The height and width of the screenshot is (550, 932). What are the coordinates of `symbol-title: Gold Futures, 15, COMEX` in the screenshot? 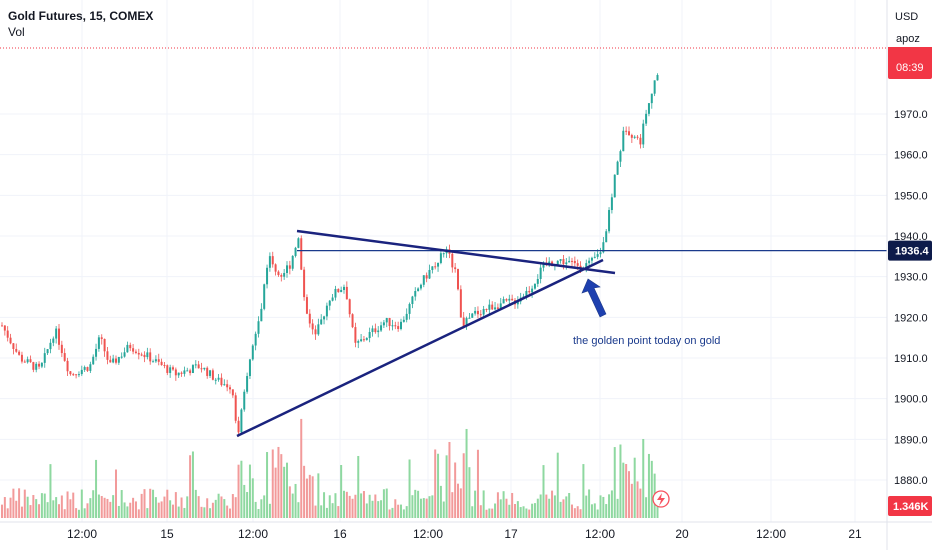 It's located at (81, 16).